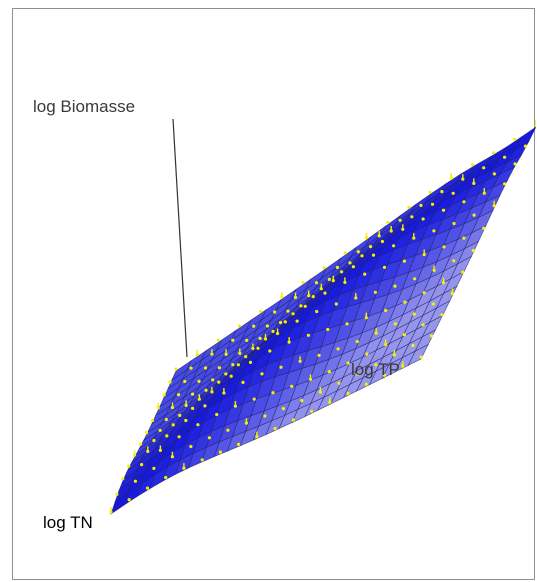  I want to click on biomass-axis-line, so click(180, 238).